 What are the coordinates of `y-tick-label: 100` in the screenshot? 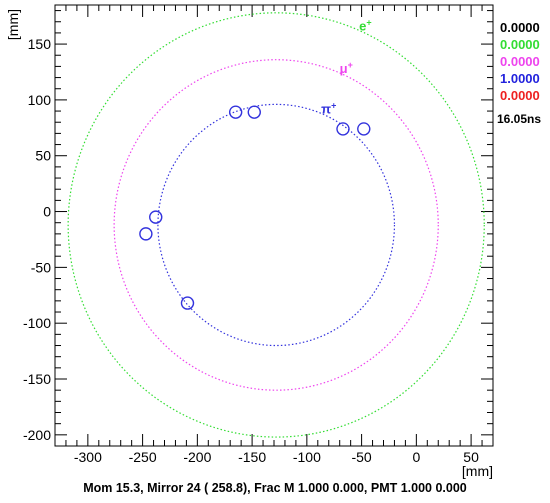 It's located at (40, 100).